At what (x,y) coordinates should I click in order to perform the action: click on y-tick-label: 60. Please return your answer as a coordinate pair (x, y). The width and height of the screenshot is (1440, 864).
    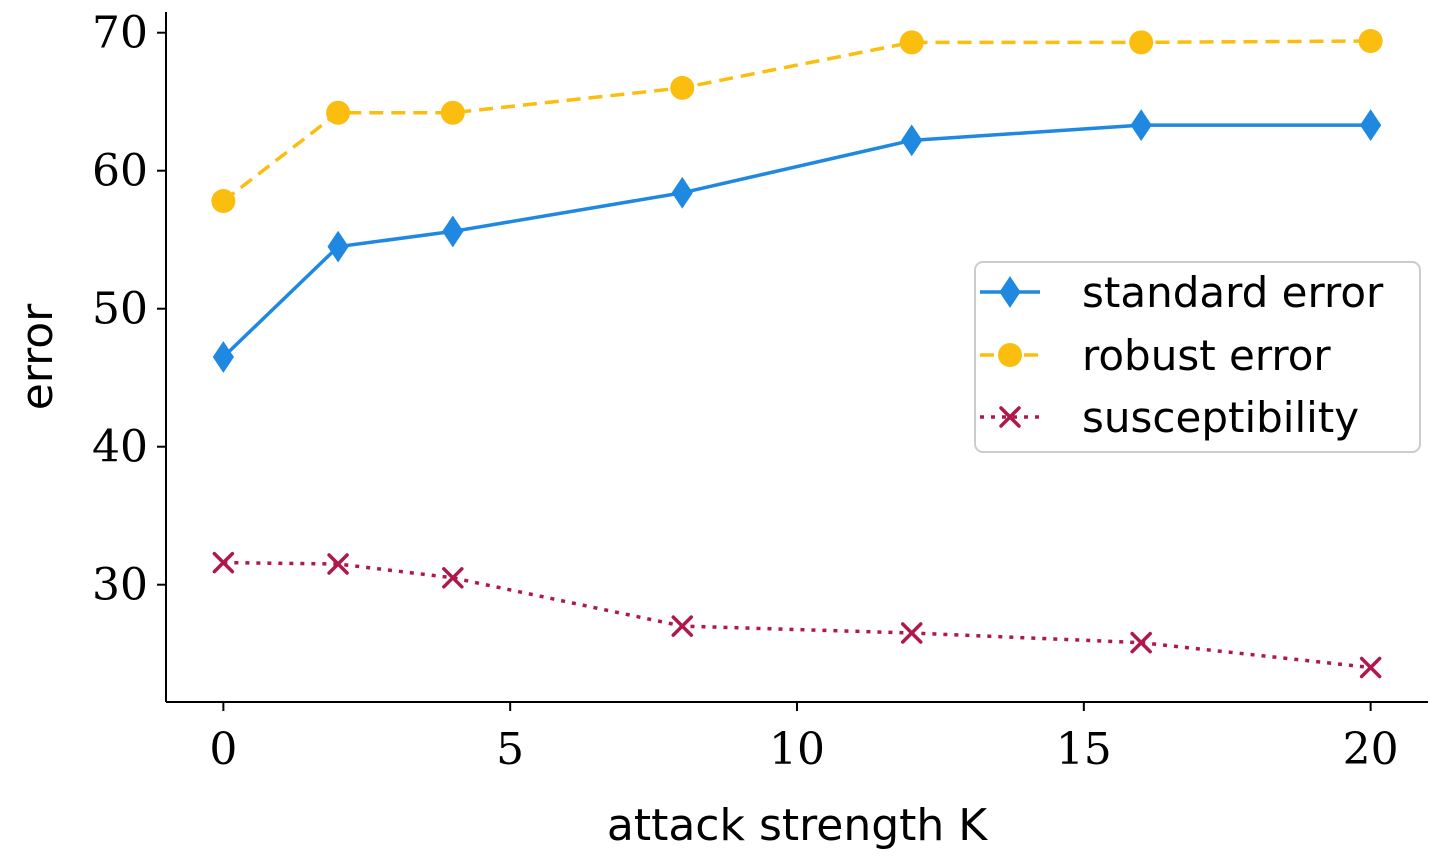
    Looking at the image, I should click on (120, 171).